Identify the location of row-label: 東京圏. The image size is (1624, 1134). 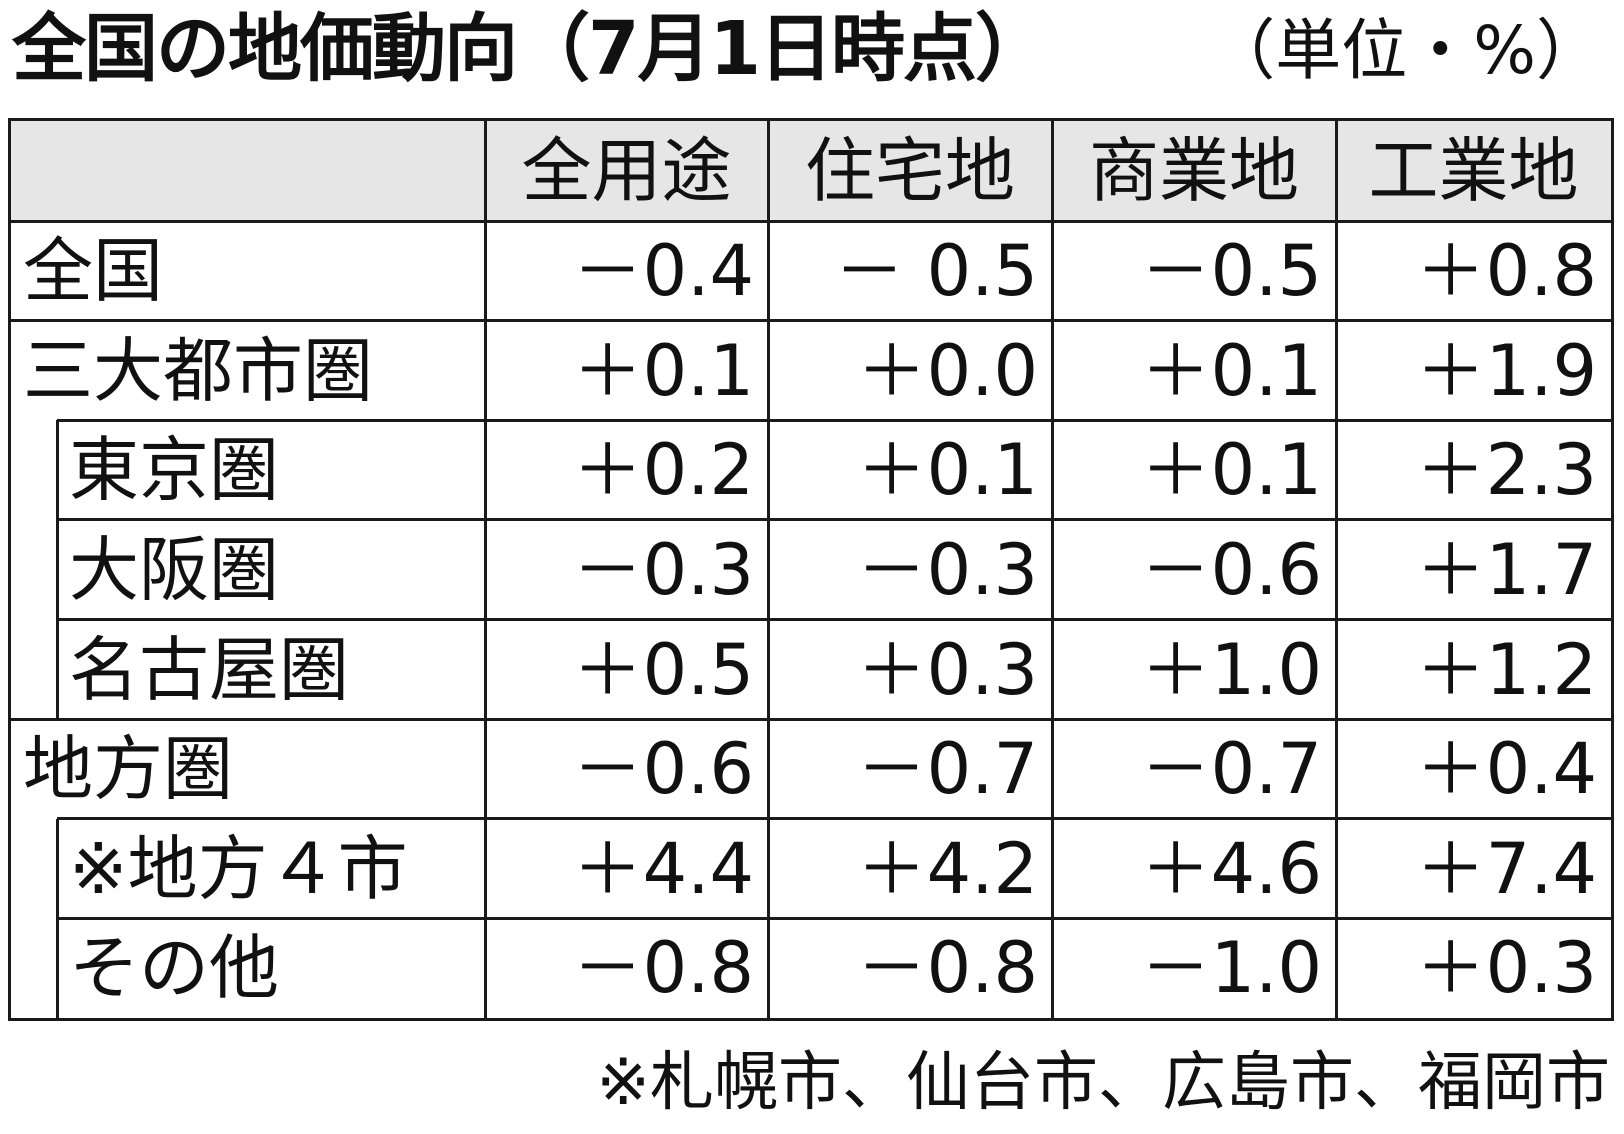
(174, 470).